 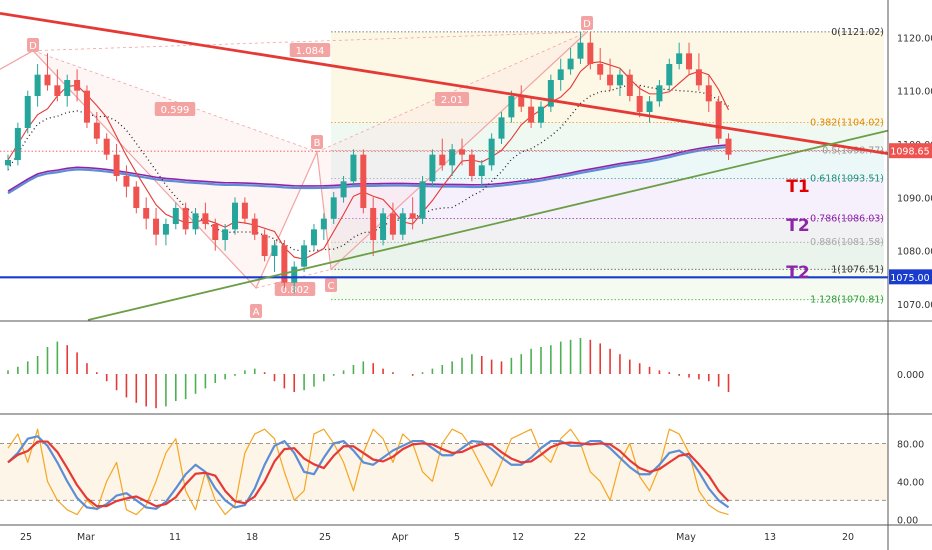 I want to click on target-labels: T1 T2 T2, so click(x=797, y=230).